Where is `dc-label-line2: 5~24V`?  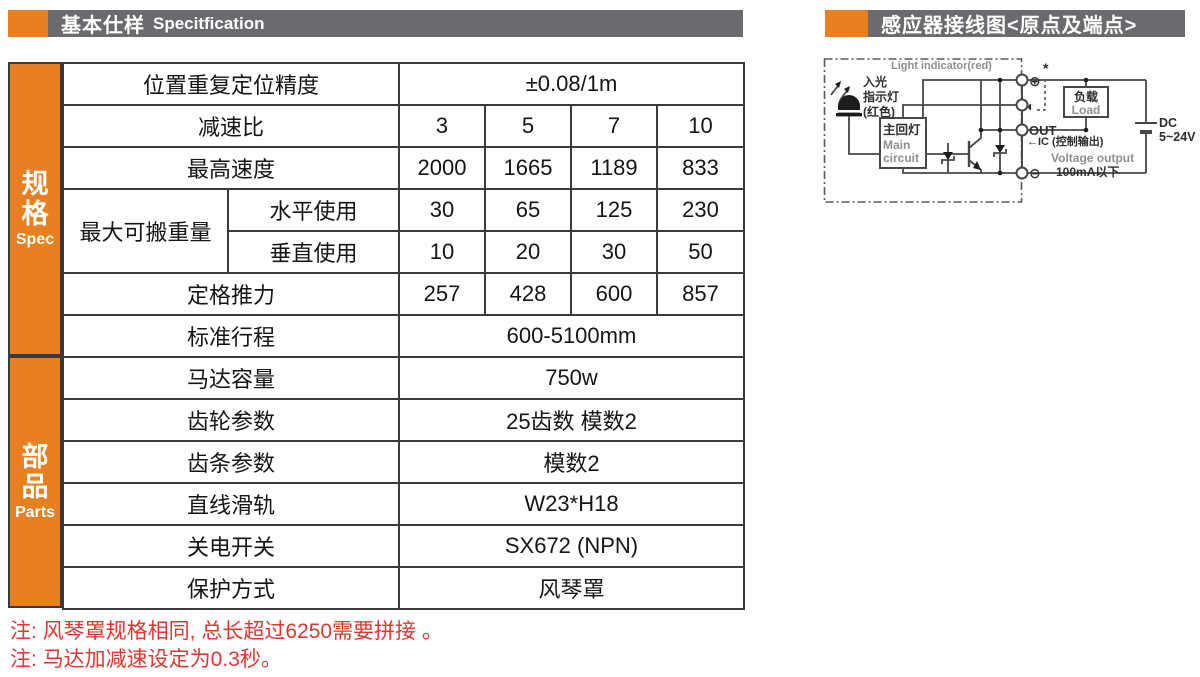
dc-label-line2: 5~24V is located at coordinates (1177, 137).